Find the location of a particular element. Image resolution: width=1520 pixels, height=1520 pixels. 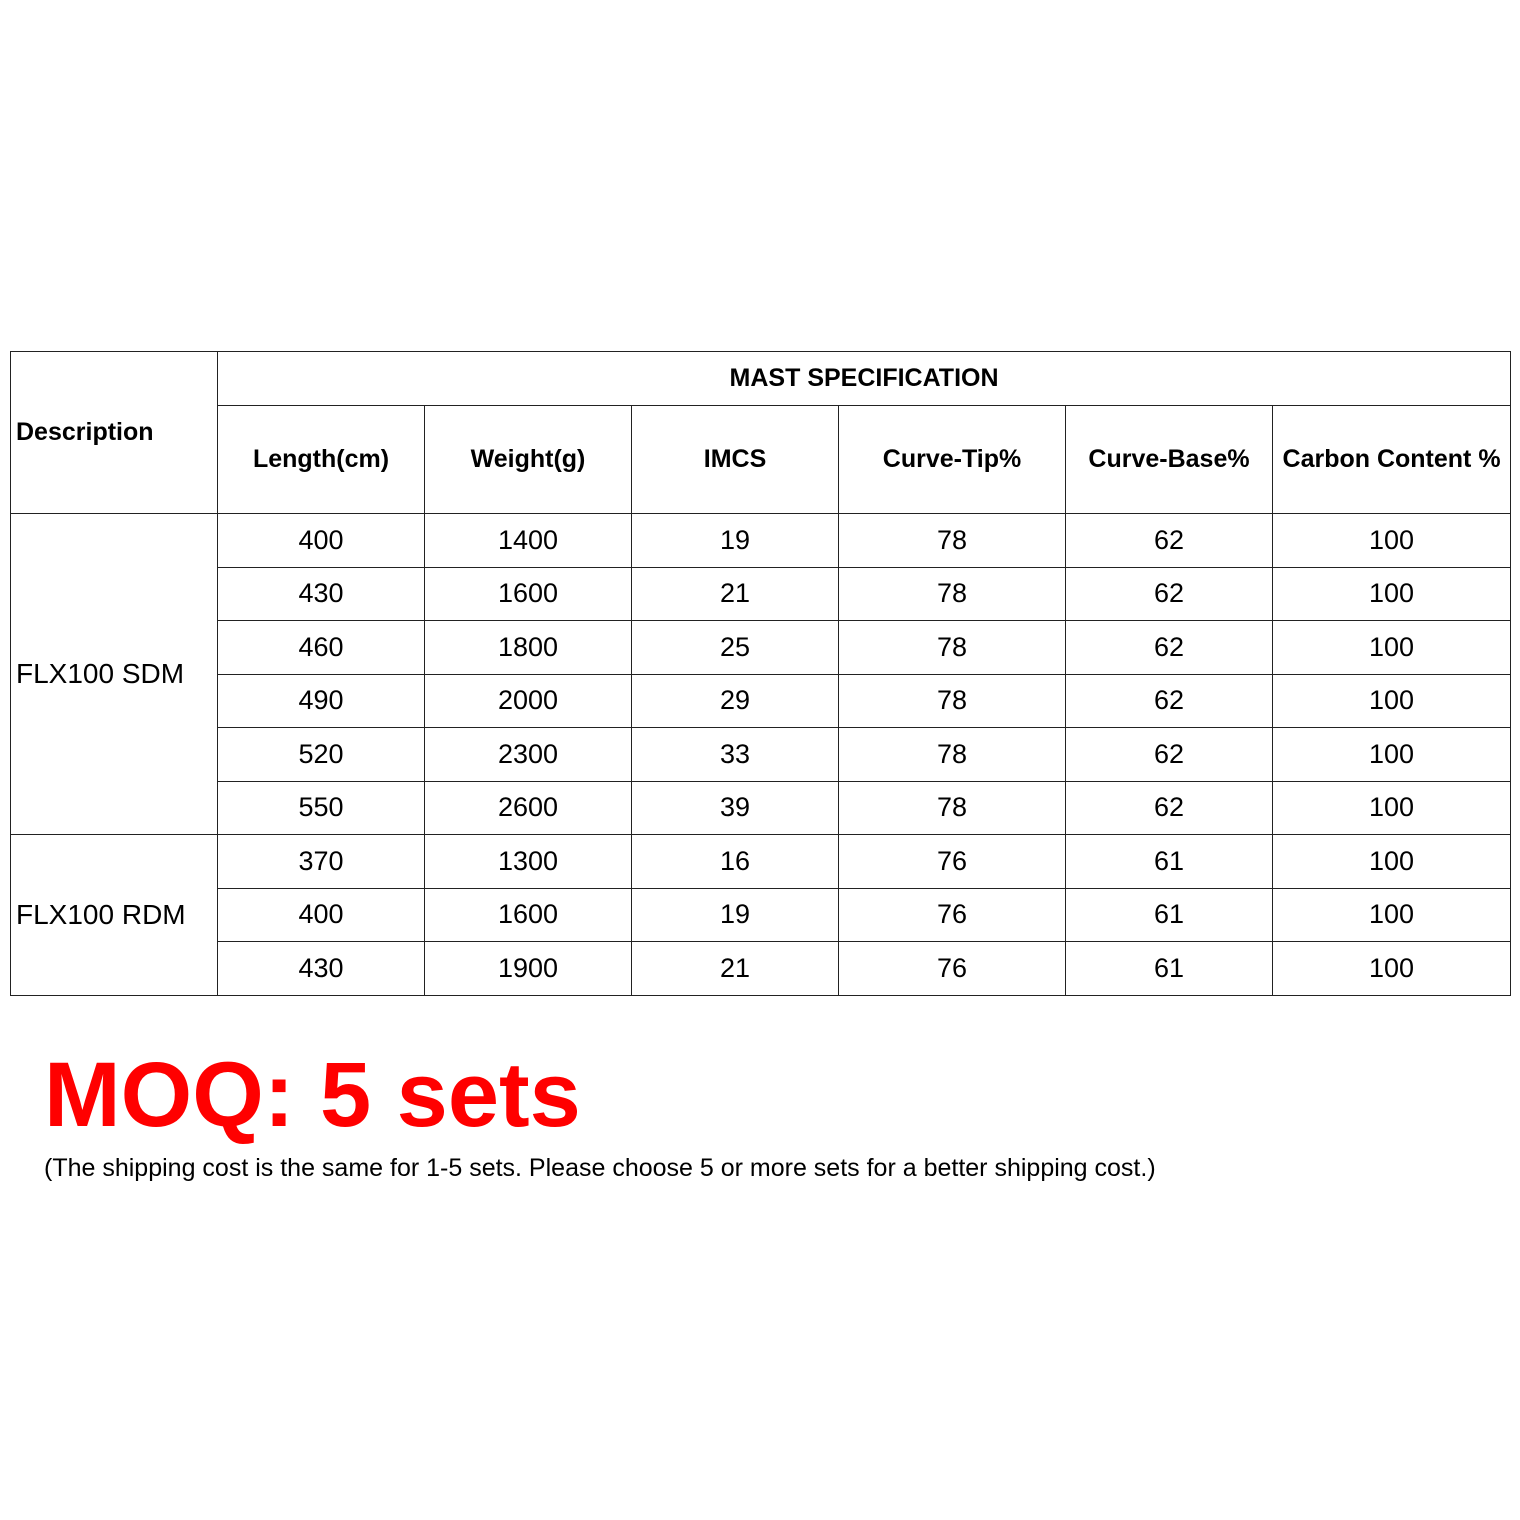

table-cell: 16 is located at coordinates (735, 861).